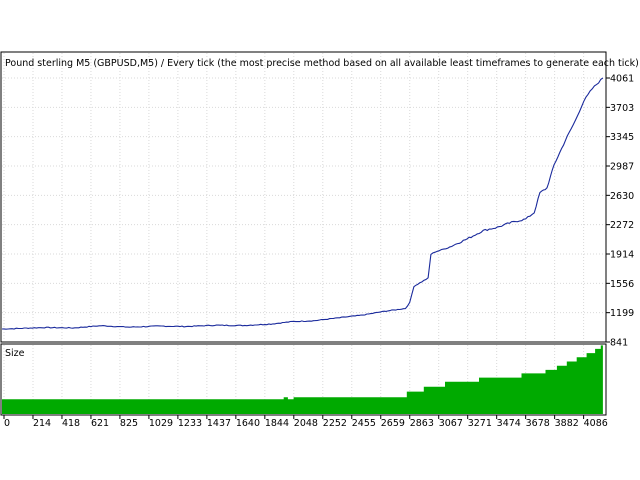 This screenshot has height=480, width=640. I want to click on x-tick-label: 418, so click(71, 423).